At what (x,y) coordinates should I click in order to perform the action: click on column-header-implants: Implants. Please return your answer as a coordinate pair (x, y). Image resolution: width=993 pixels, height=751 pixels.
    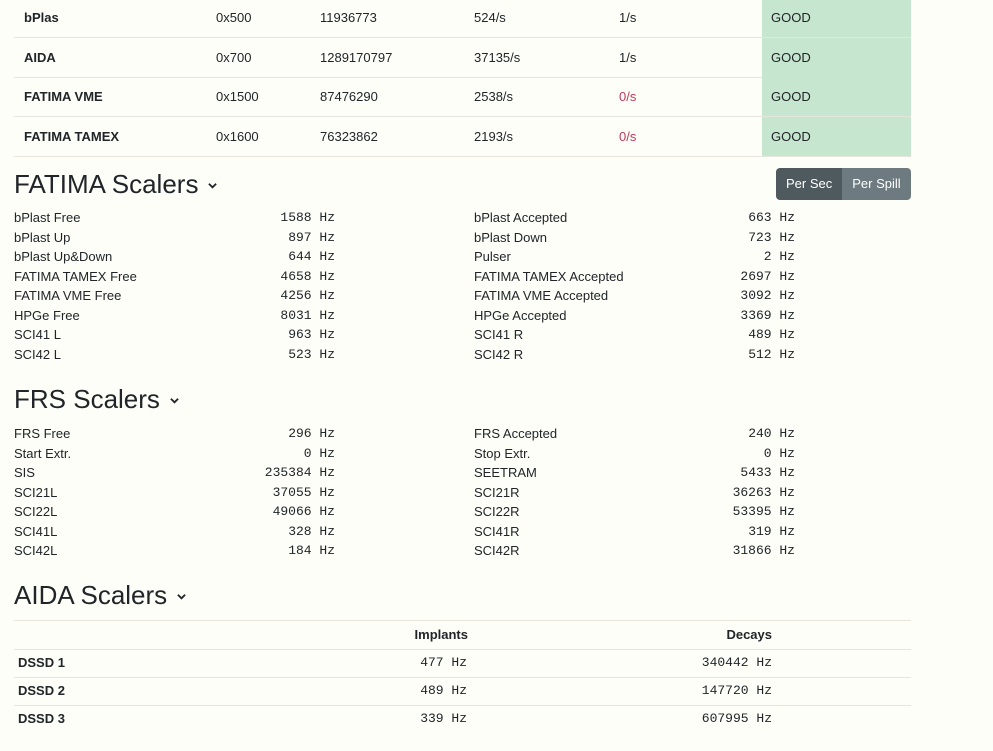
    Looking at the image, I should click on (441, 634).